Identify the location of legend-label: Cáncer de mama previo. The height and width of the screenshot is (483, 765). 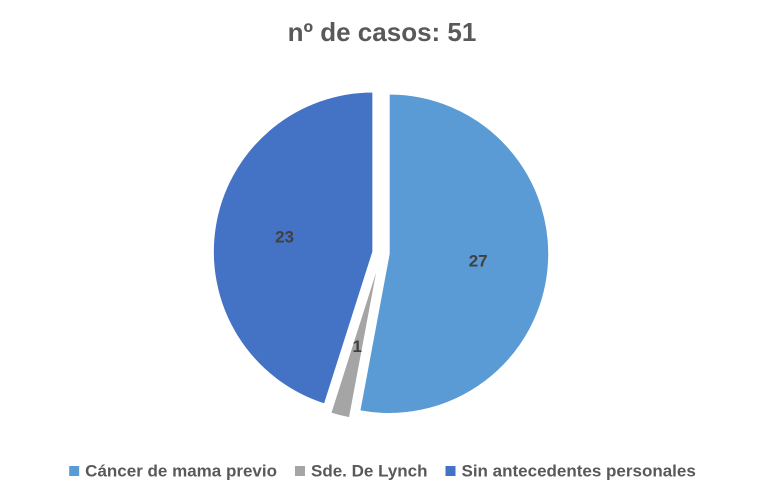
(181, 470).